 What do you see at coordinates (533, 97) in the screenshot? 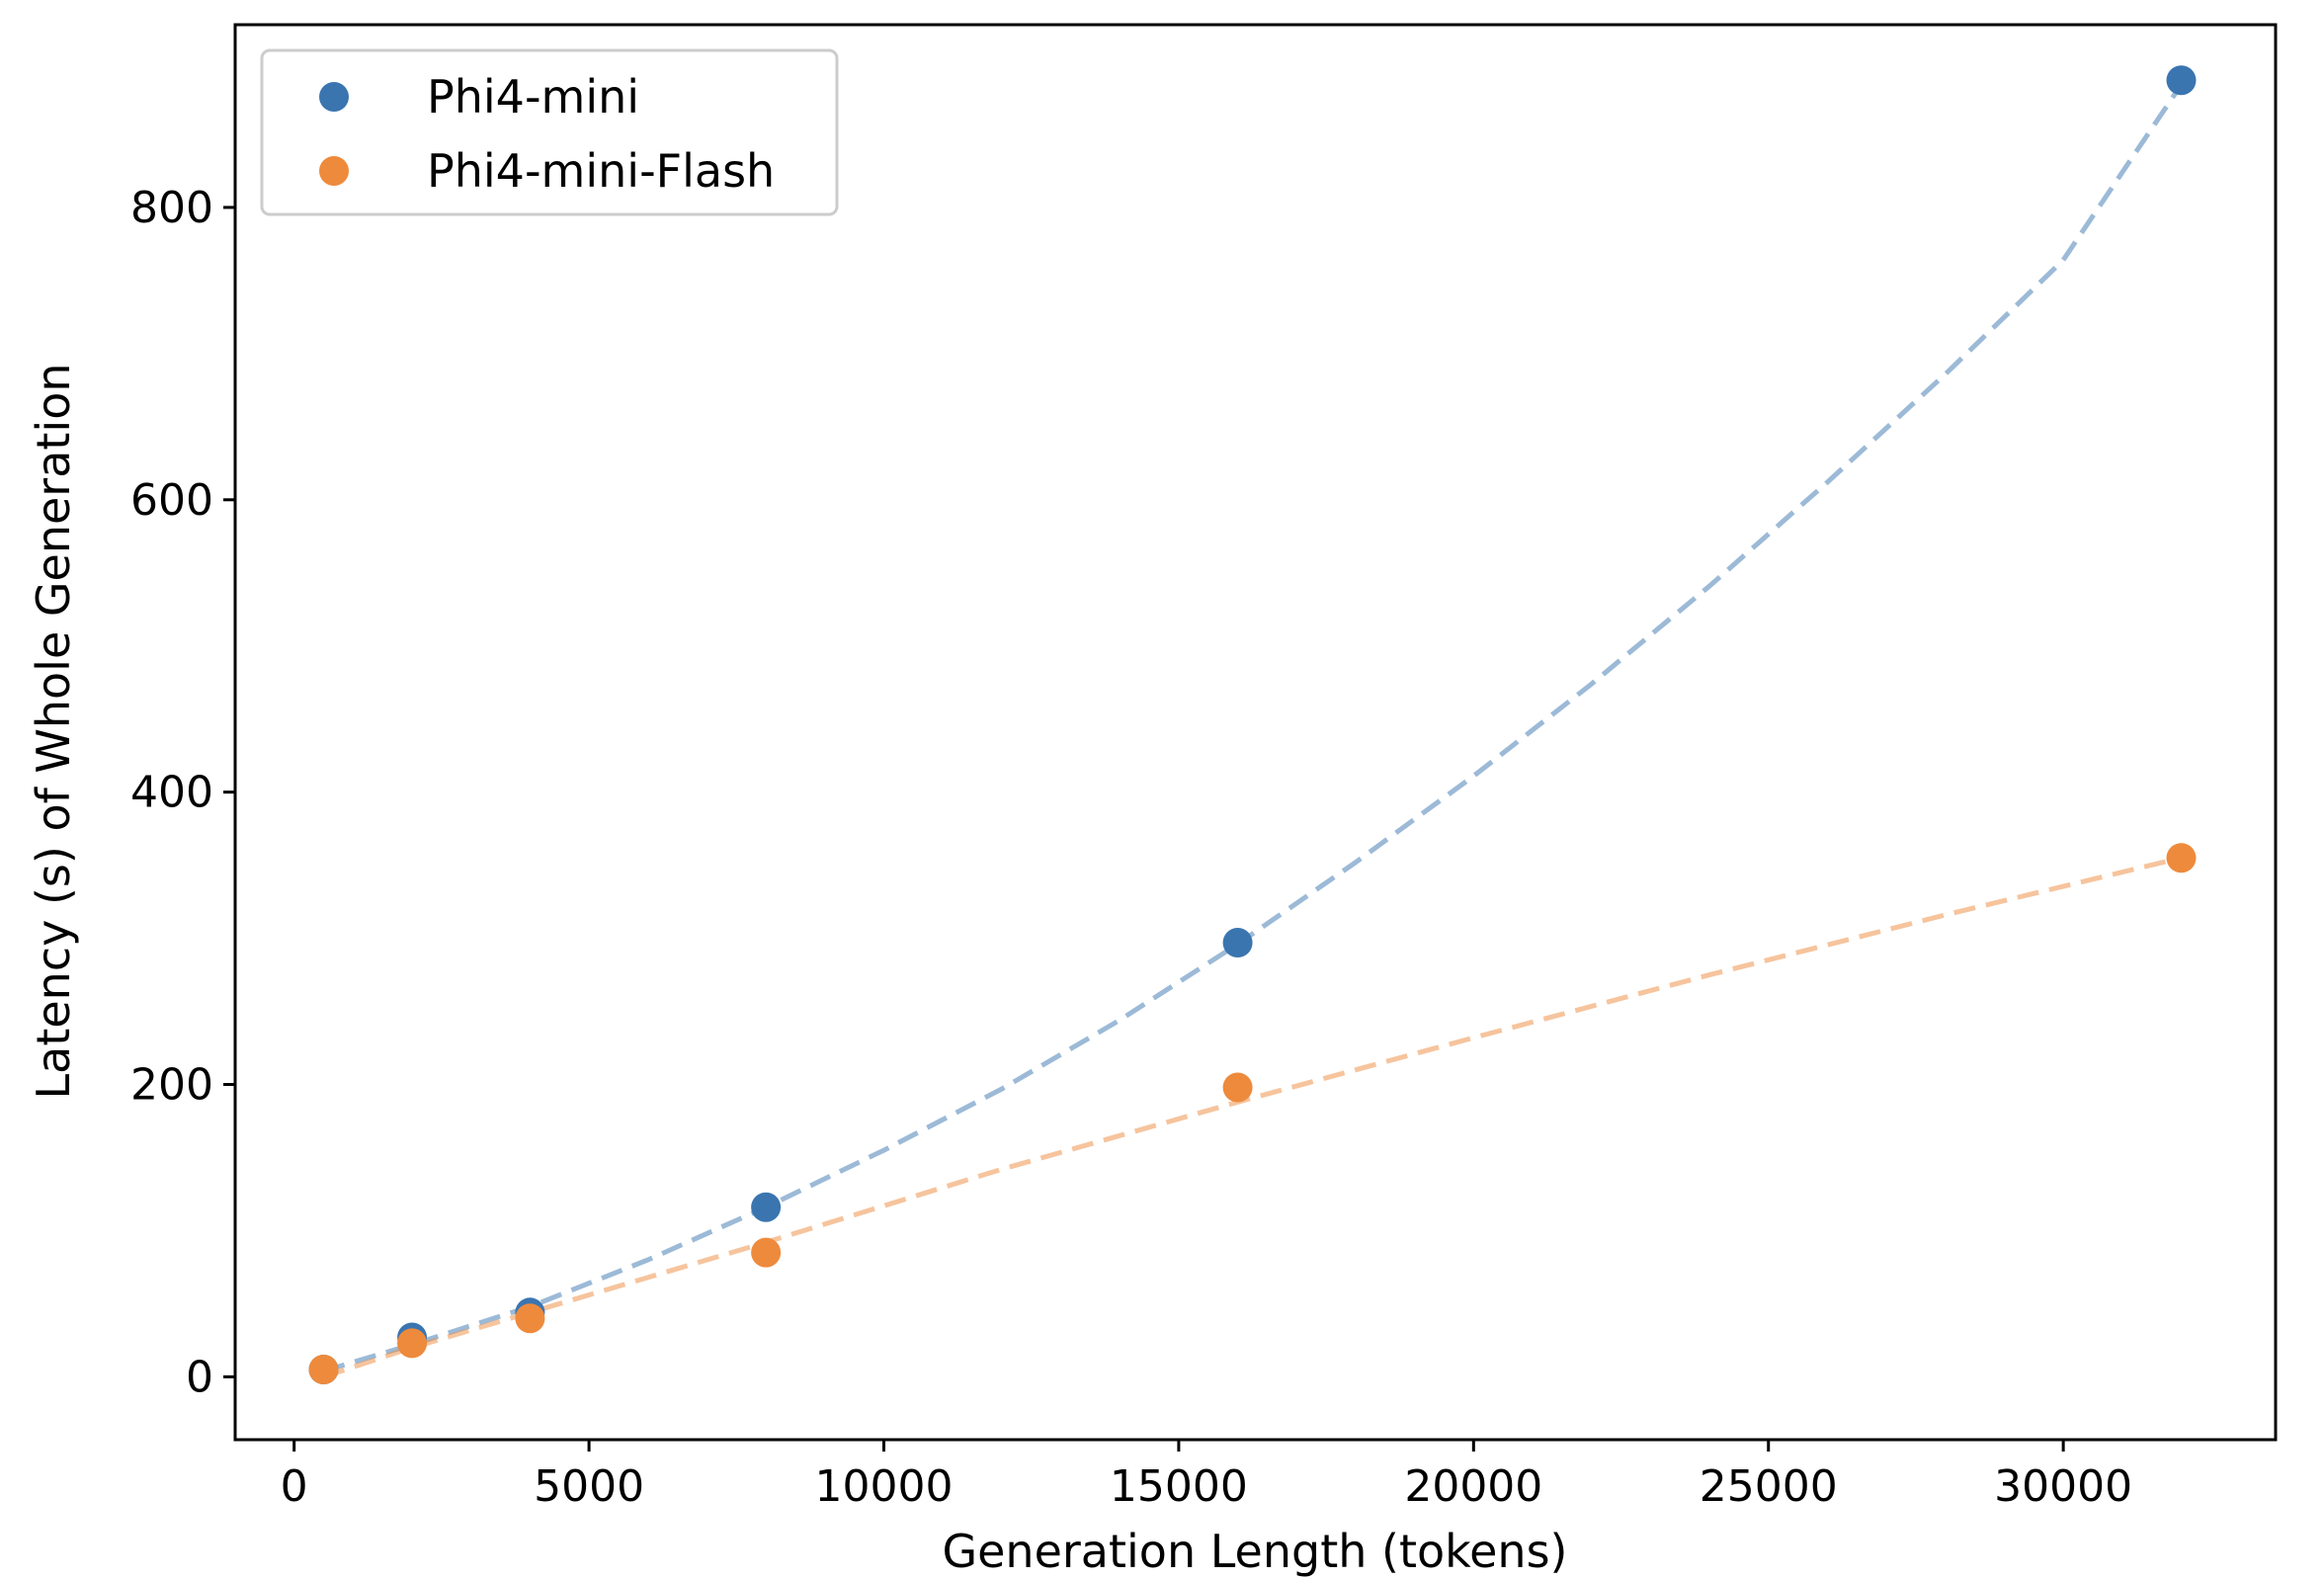
I see `legend-label: Phi4-mini` at bounding box center [533, 97].